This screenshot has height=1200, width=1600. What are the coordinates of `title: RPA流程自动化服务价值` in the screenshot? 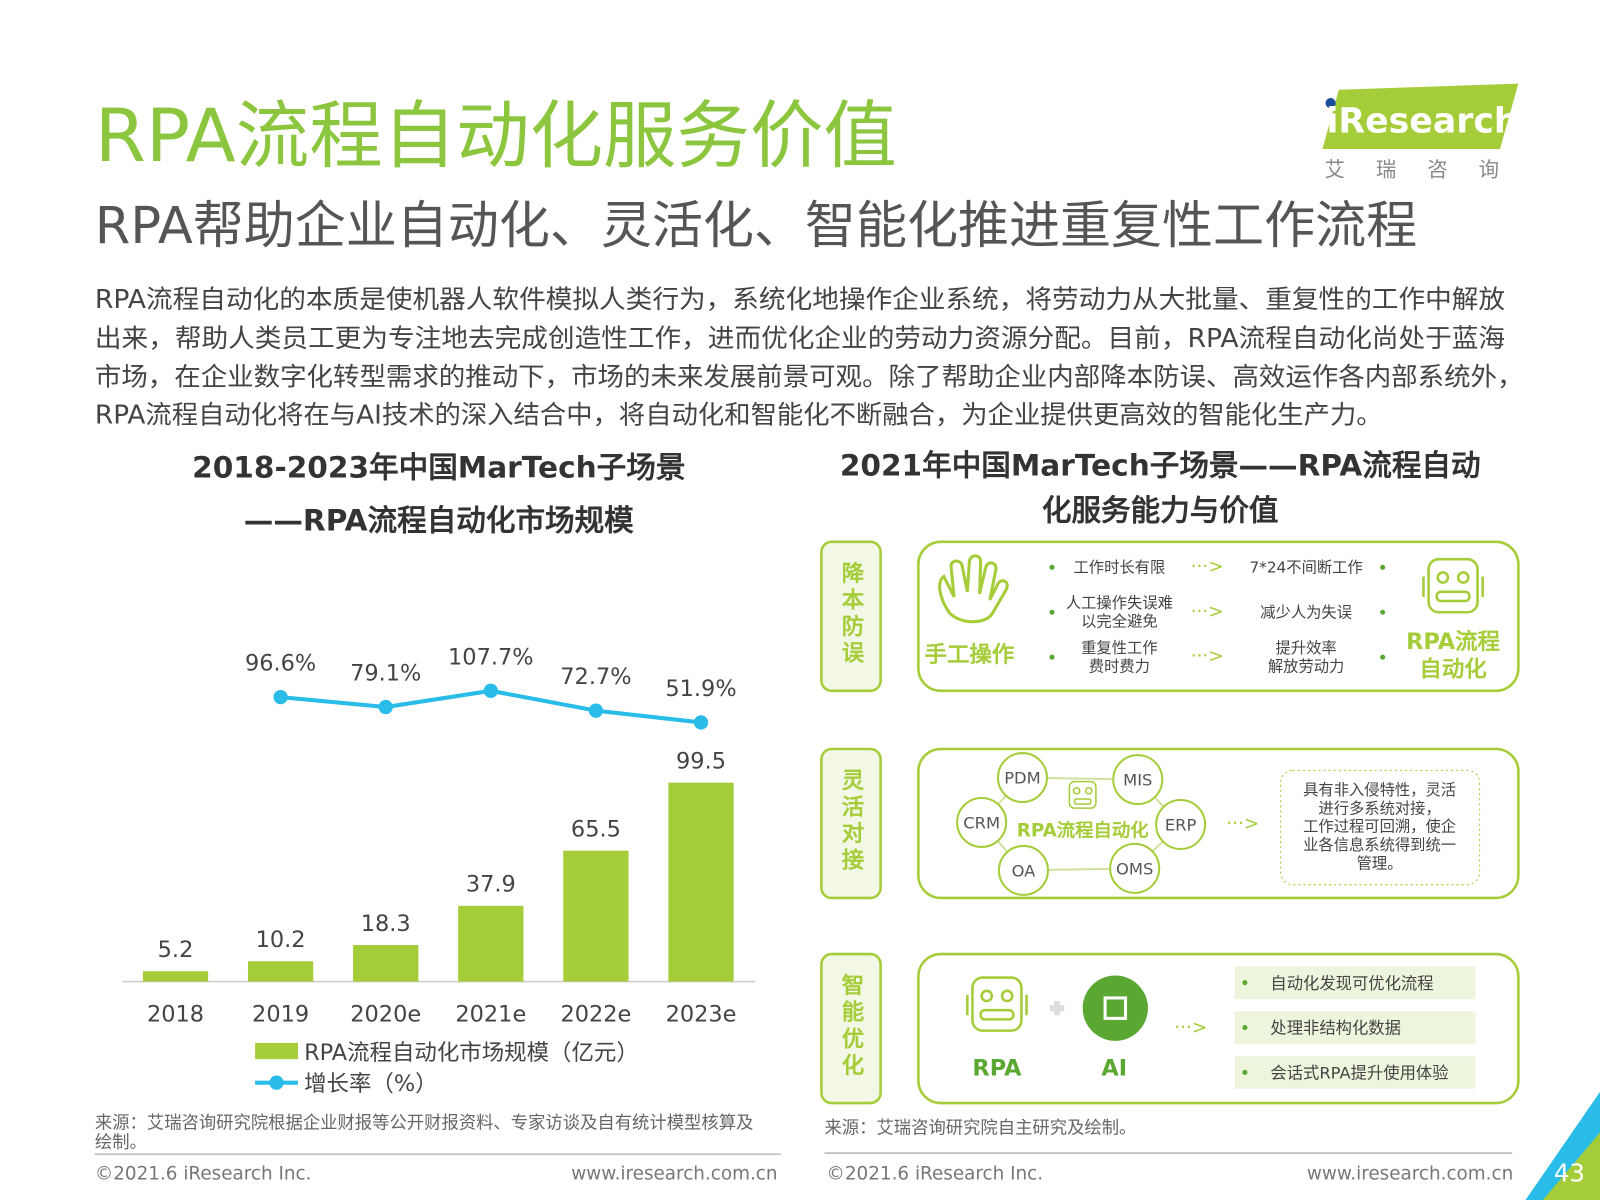 It's located at (496, 136).